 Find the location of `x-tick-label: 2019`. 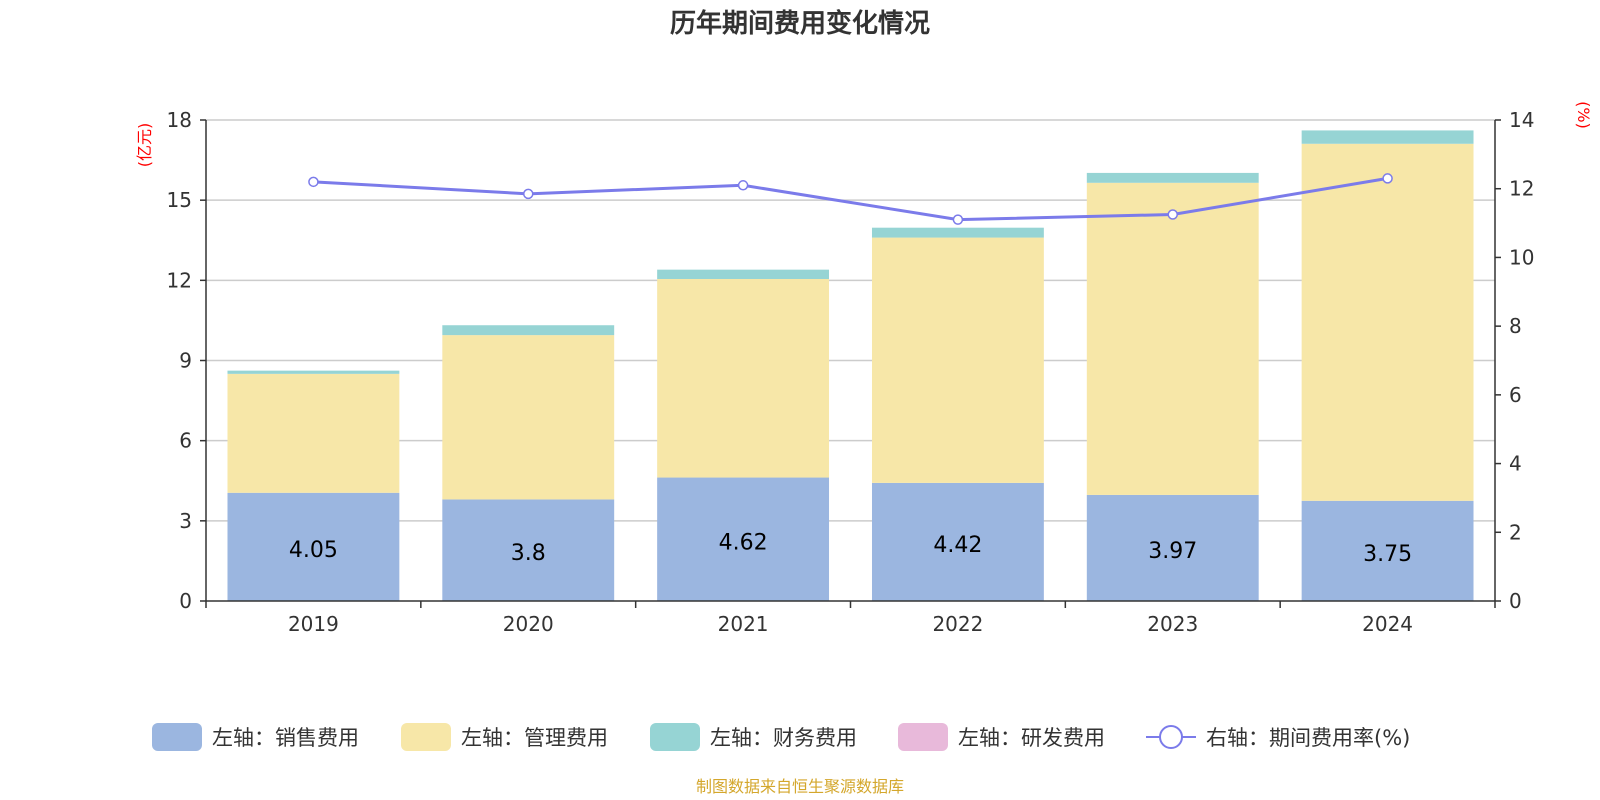

x-tick-label: 2019 is located at coordinates (313, 624).